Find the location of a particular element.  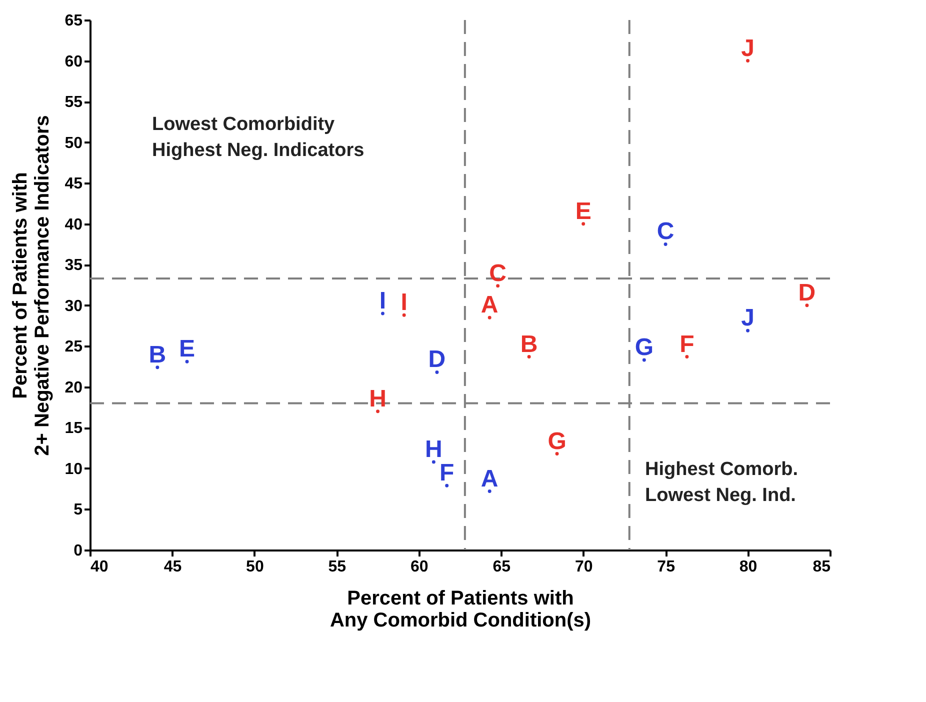

y-tick-label: 15 is located at coordinates (73, 429).